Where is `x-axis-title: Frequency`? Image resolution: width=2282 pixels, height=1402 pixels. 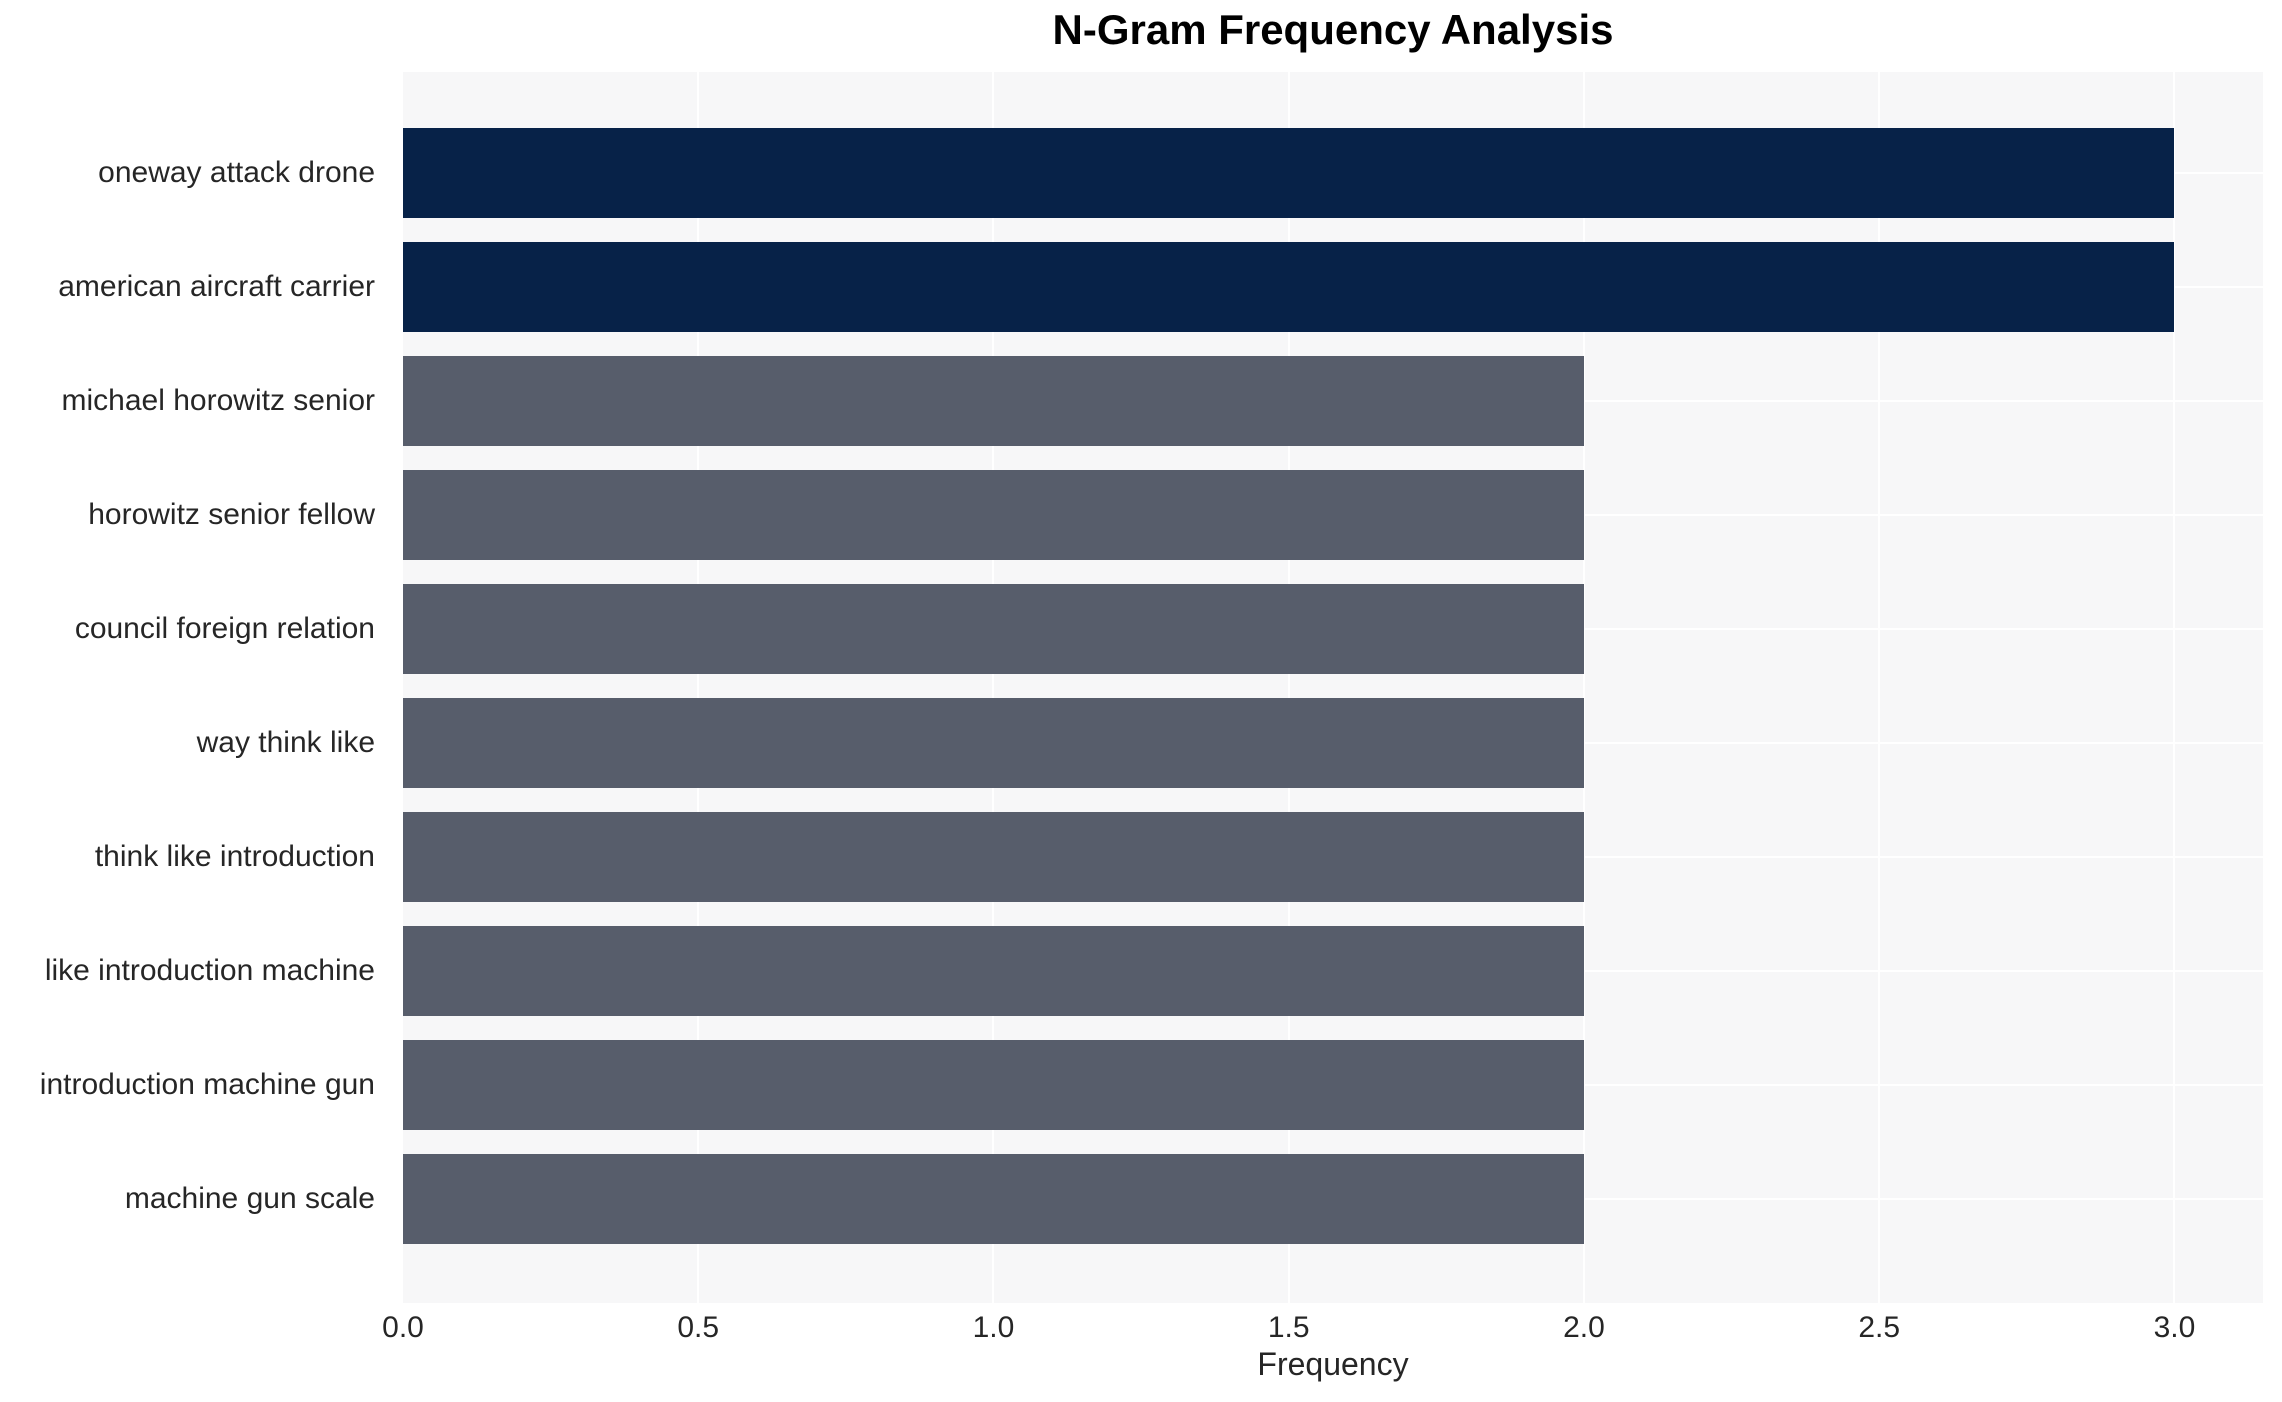
x-axis-title: Frequency is located at coordinates (1333, 1364).